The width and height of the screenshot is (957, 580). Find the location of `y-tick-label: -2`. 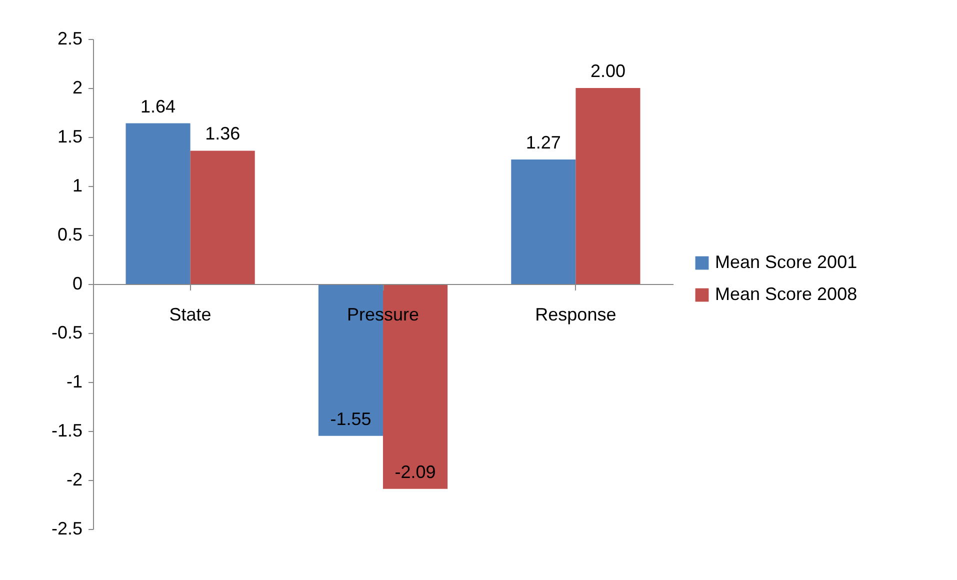

y-tick-label: -2 is located at coordinates (74, 480).